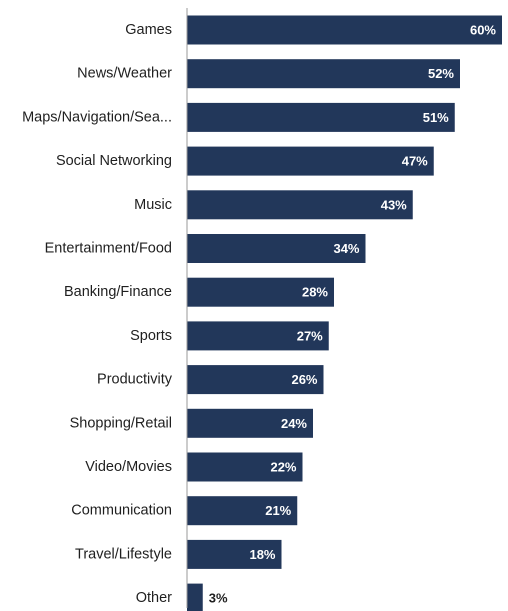 The width and height of the screenshot is (508, 611). I want to click on value-label-other: 3%, so click(218, 598).